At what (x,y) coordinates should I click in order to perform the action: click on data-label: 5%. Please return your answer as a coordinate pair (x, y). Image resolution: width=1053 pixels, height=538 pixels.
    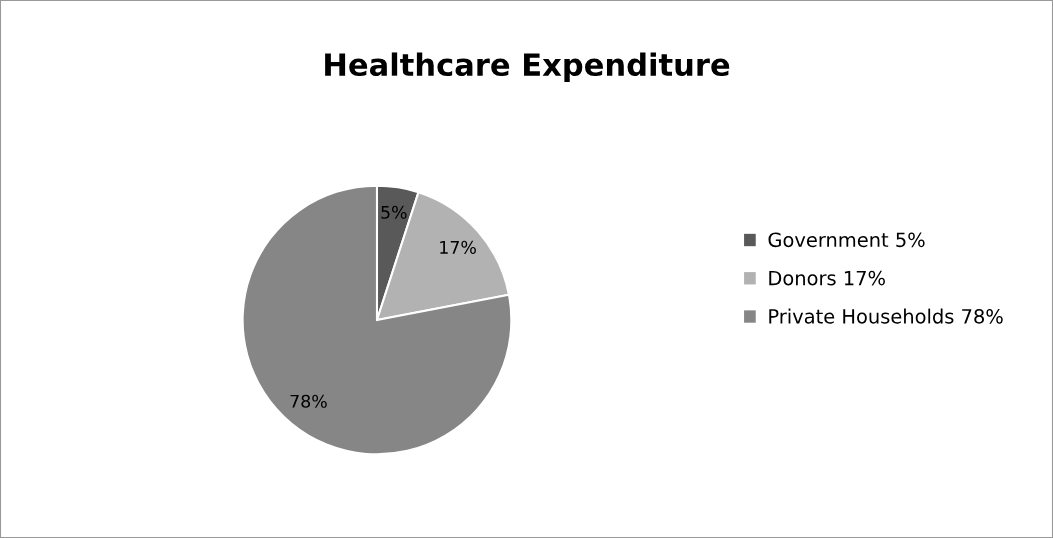
    Looking at the image, I should click on (394, 212).